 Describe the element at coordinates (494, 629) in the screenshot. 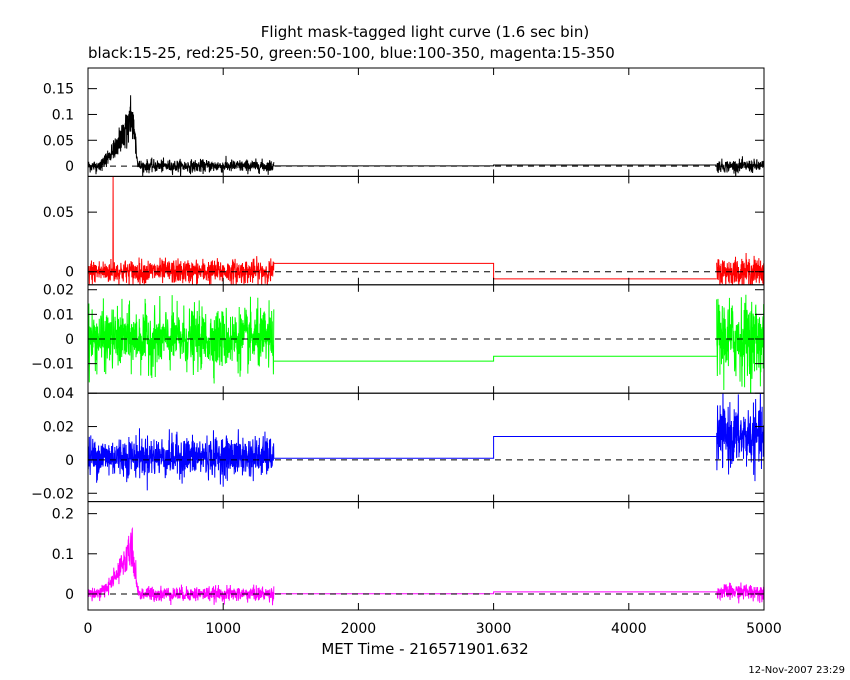

I see `x-tick-label: 3000` at that location.